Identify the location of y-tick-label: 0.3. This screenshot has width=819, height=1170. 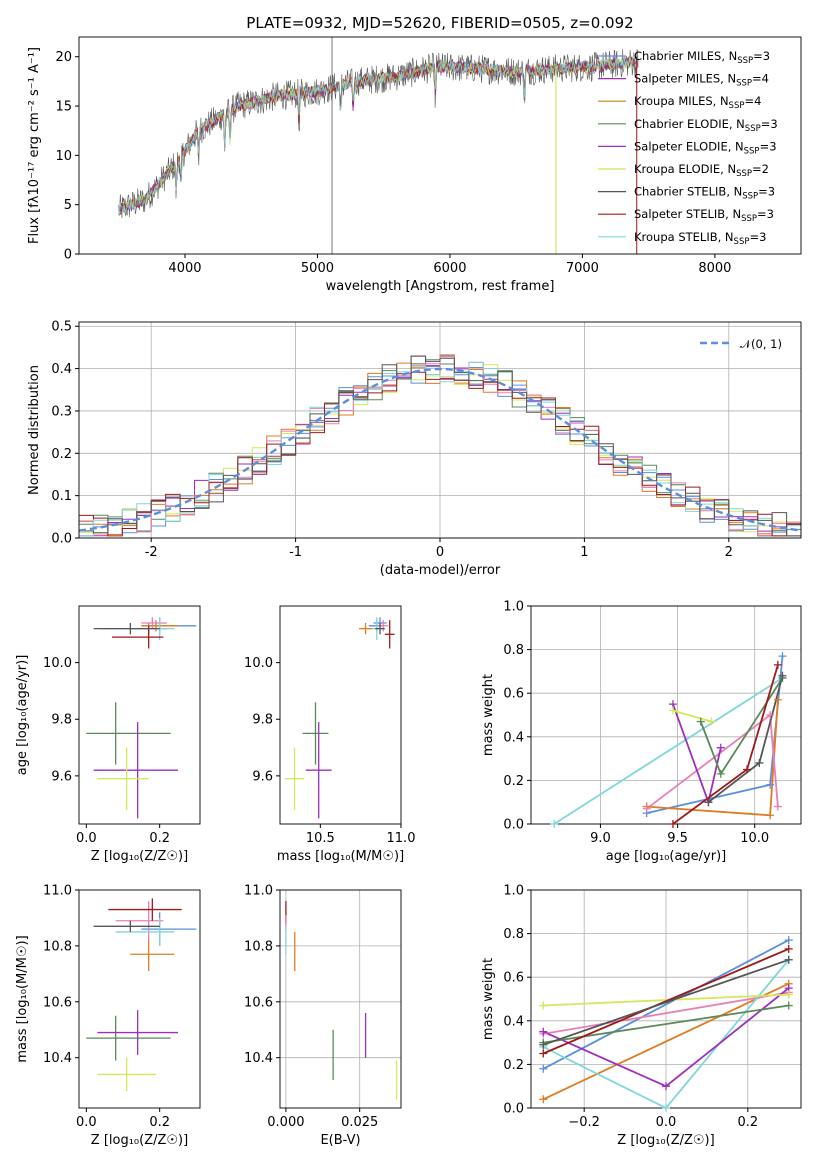
(61, 411).